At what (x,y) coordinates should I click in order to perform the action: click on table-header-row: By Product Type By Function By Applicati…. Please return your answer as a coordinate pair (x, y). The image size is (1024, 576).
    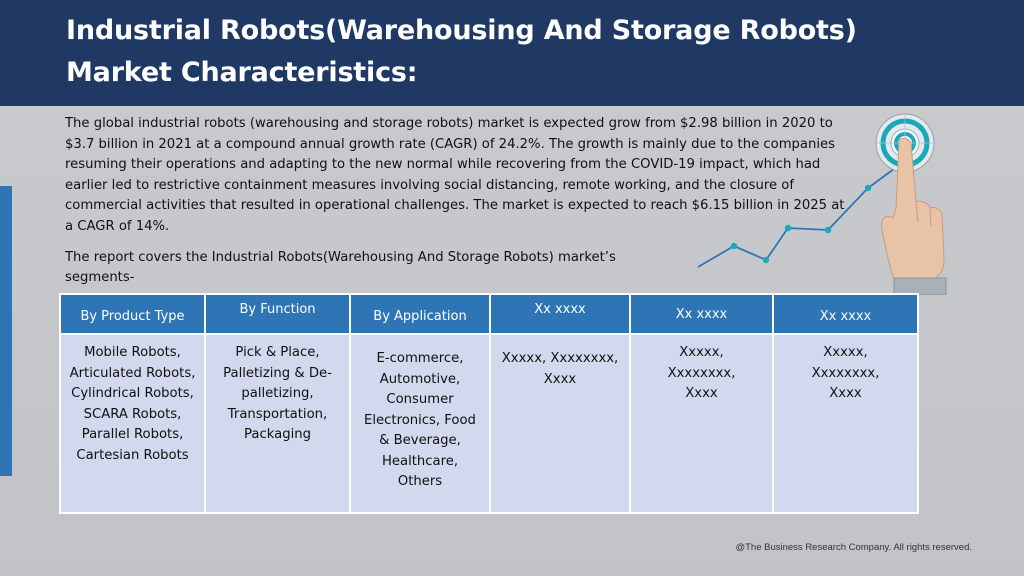
    Looking at the image, I should click on (489, 314).